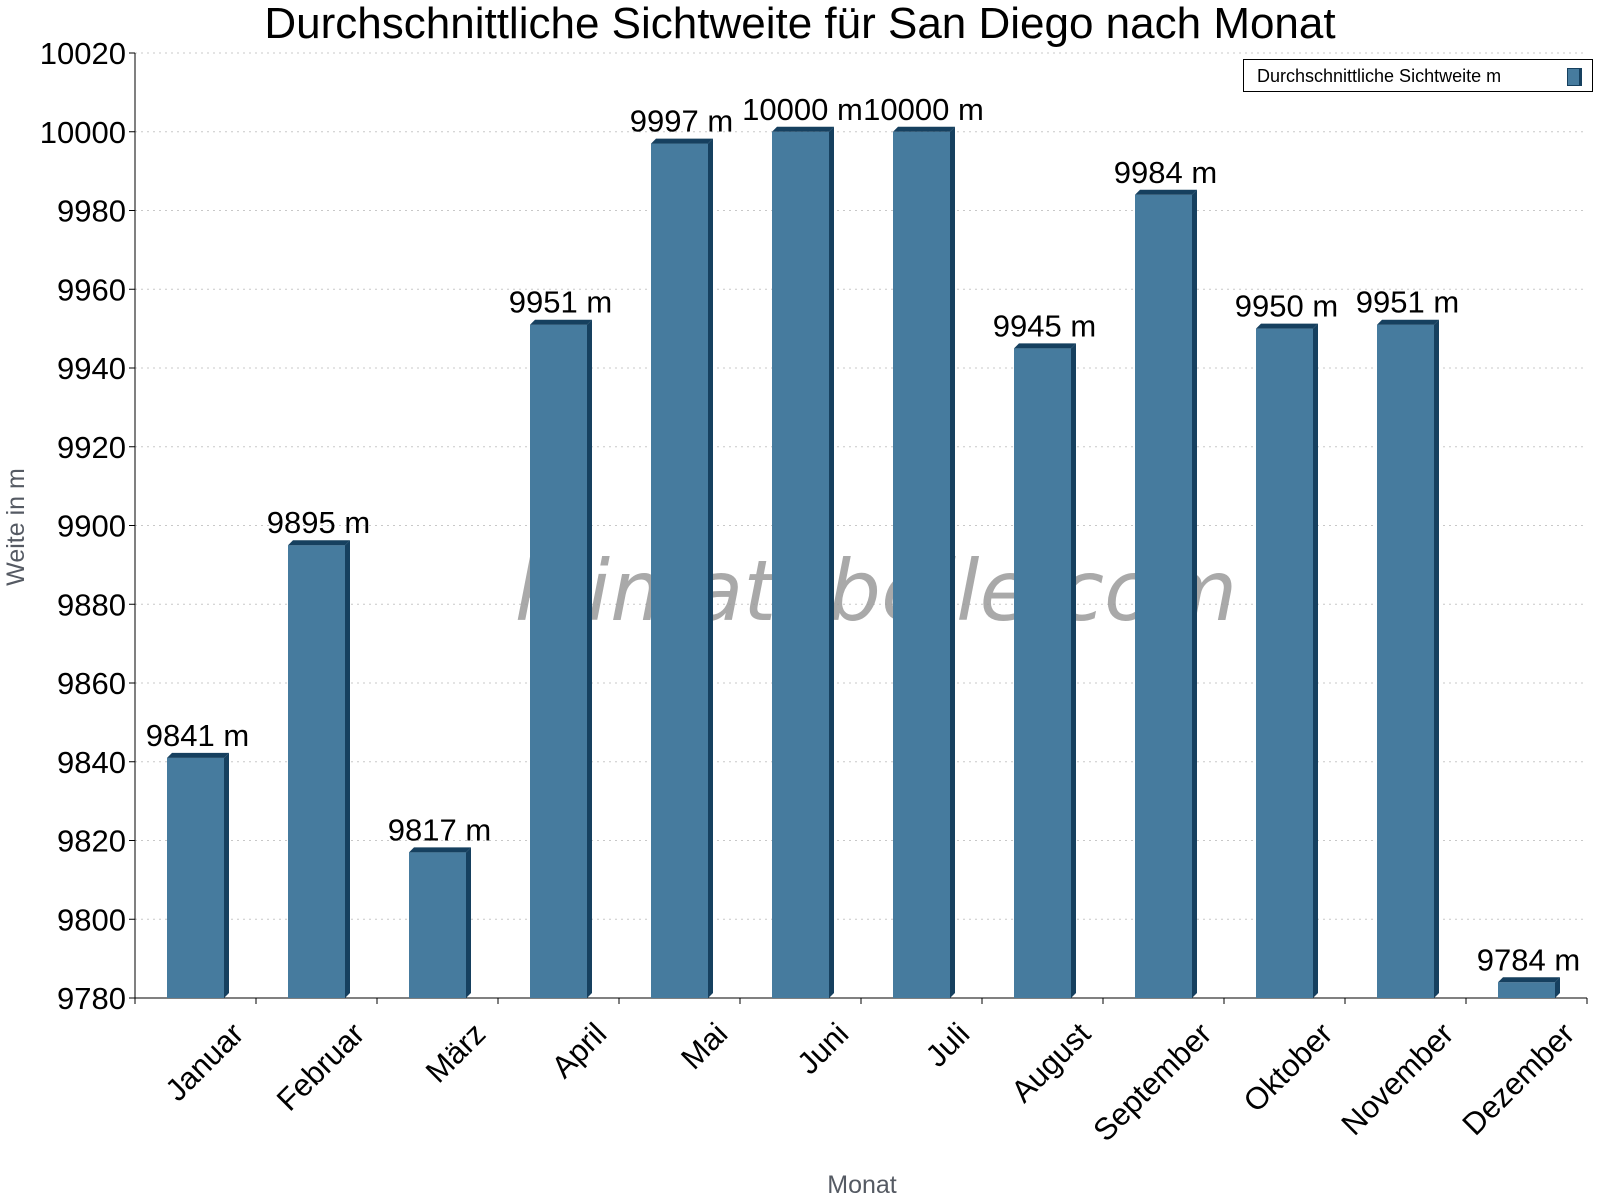 The image size is (1600, 1200). Describe the element at coordinates (91, 841) in the screenshot. I see `y-tick-label: 9820` at that location.